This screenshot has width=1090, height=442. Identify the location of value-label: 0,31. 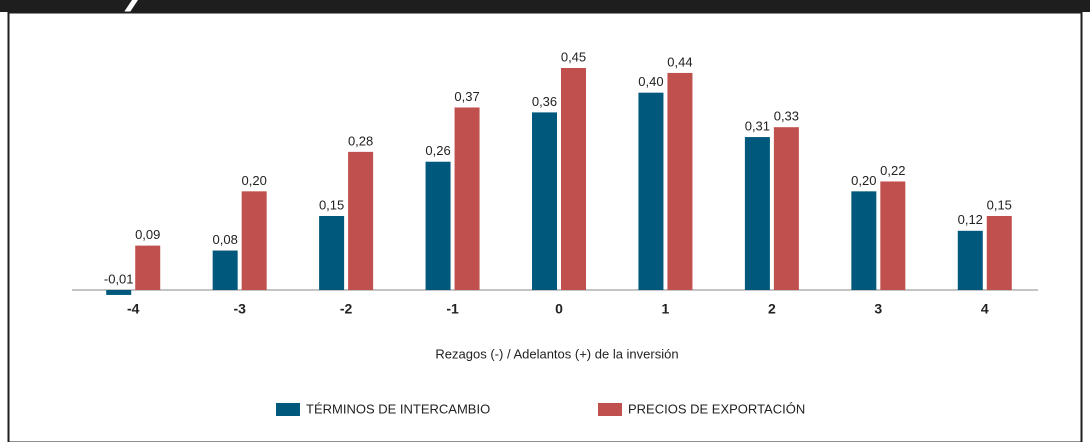
(757, 126).